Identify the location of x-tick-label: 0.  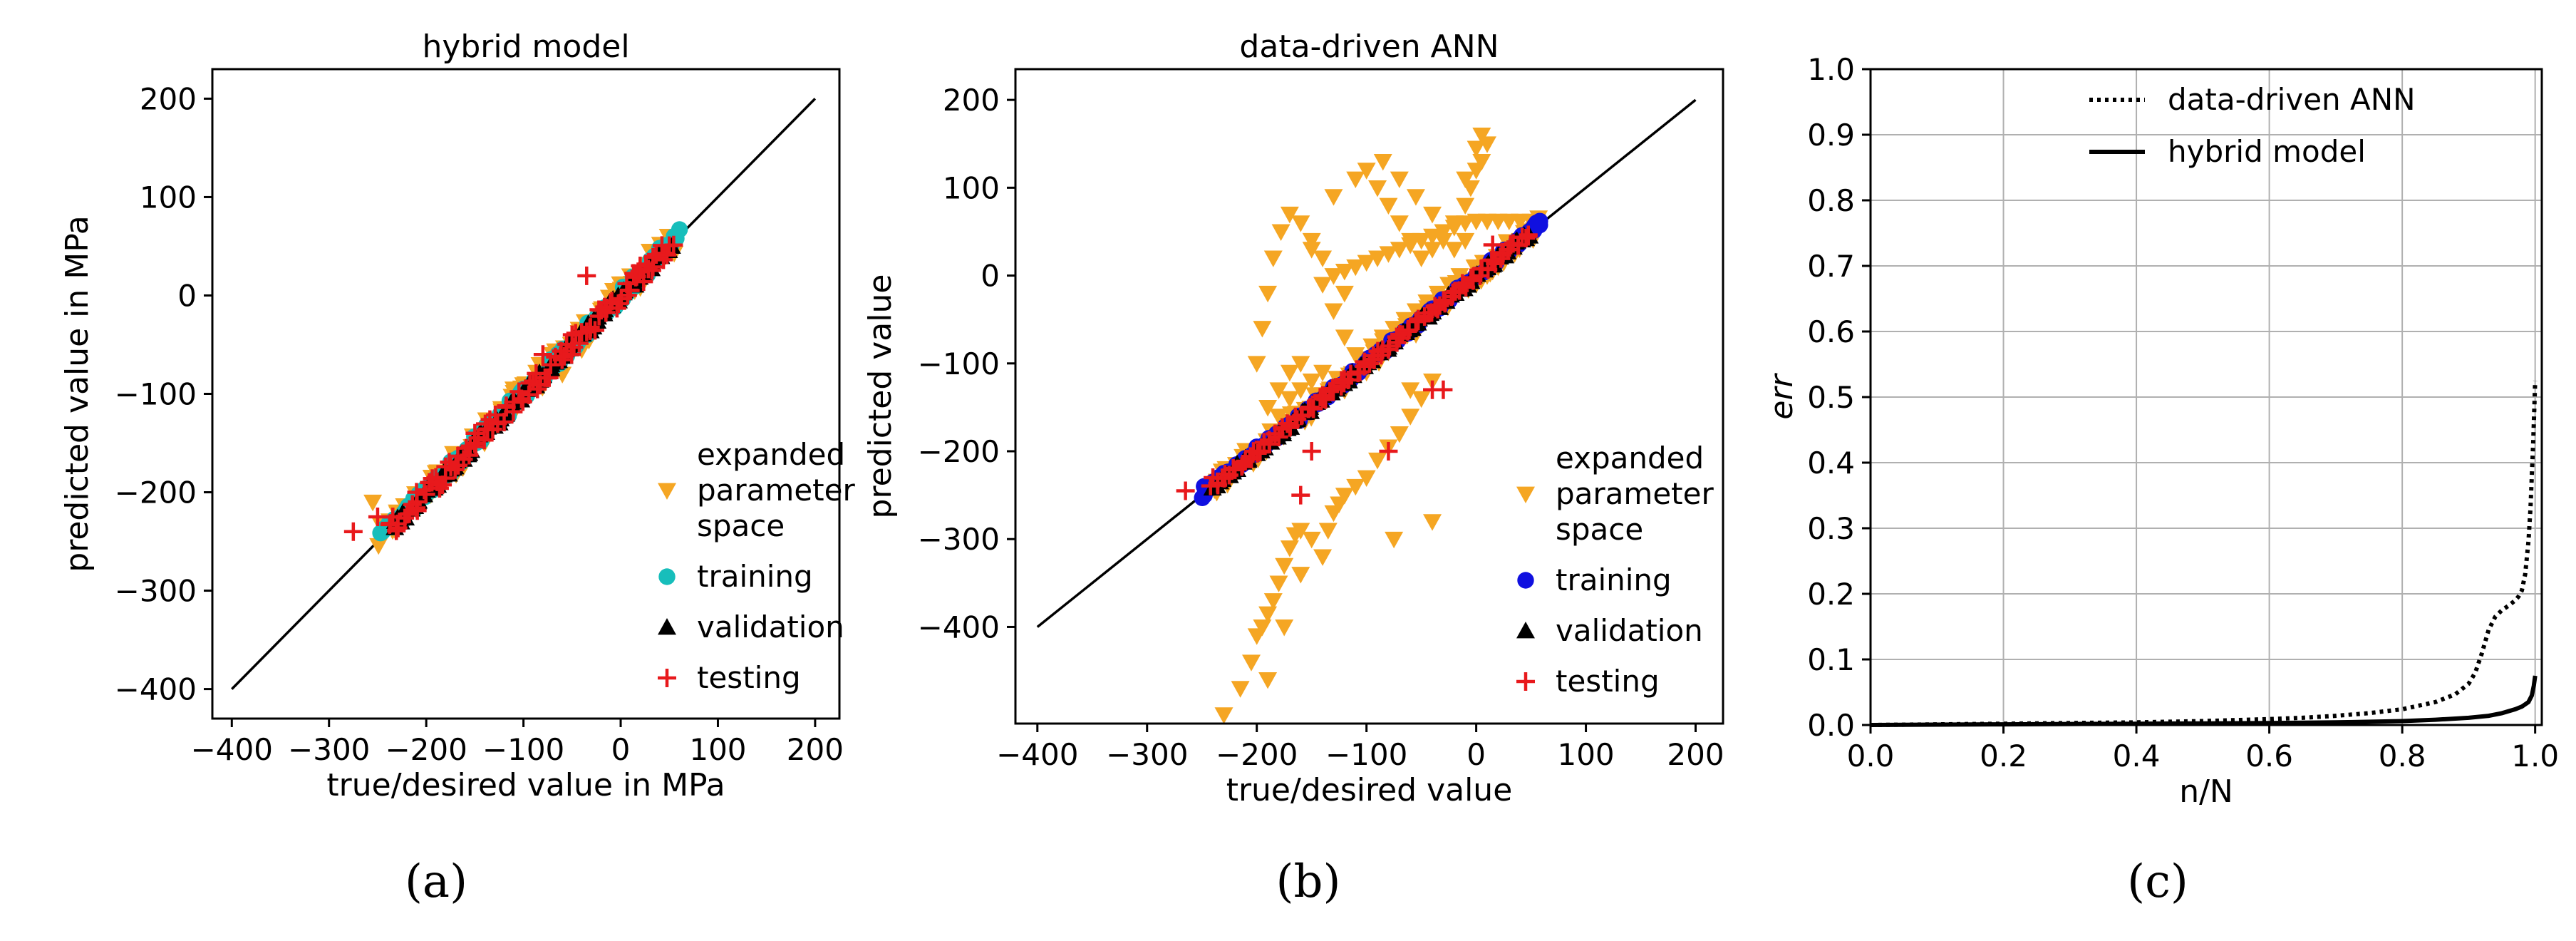
(621, 750).